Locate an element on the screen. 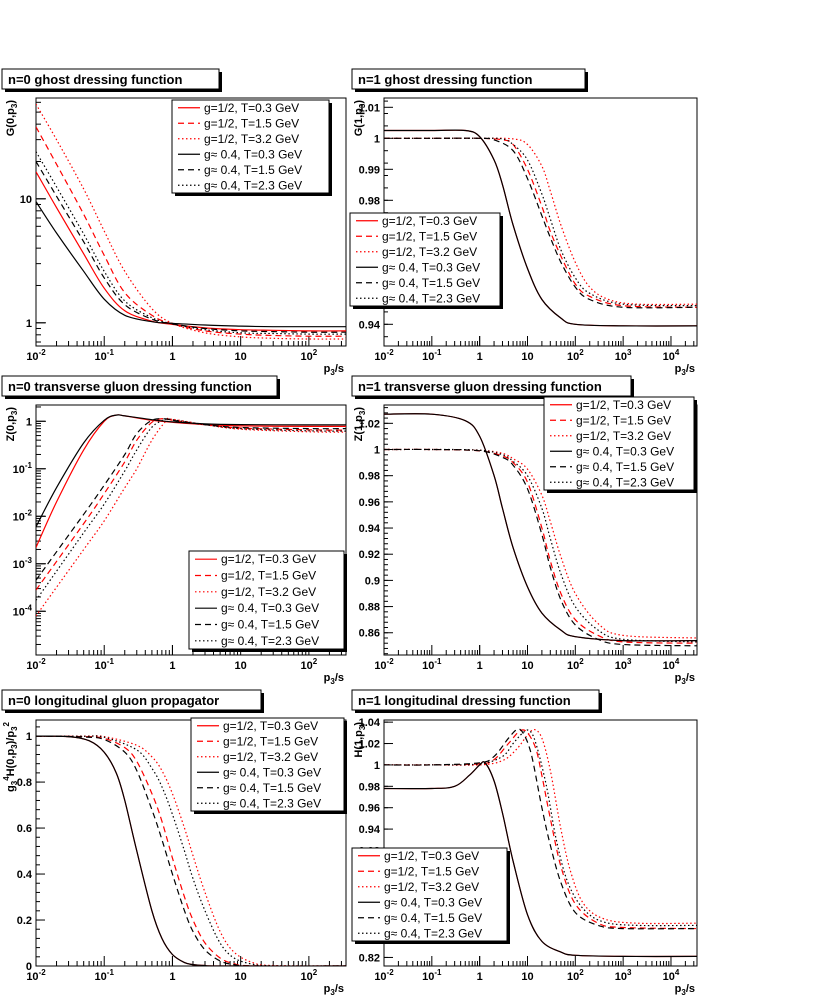 This screenshot has width=830, height=997. y-tick-label: 10⁻³ is located at coordinates (23, 563).